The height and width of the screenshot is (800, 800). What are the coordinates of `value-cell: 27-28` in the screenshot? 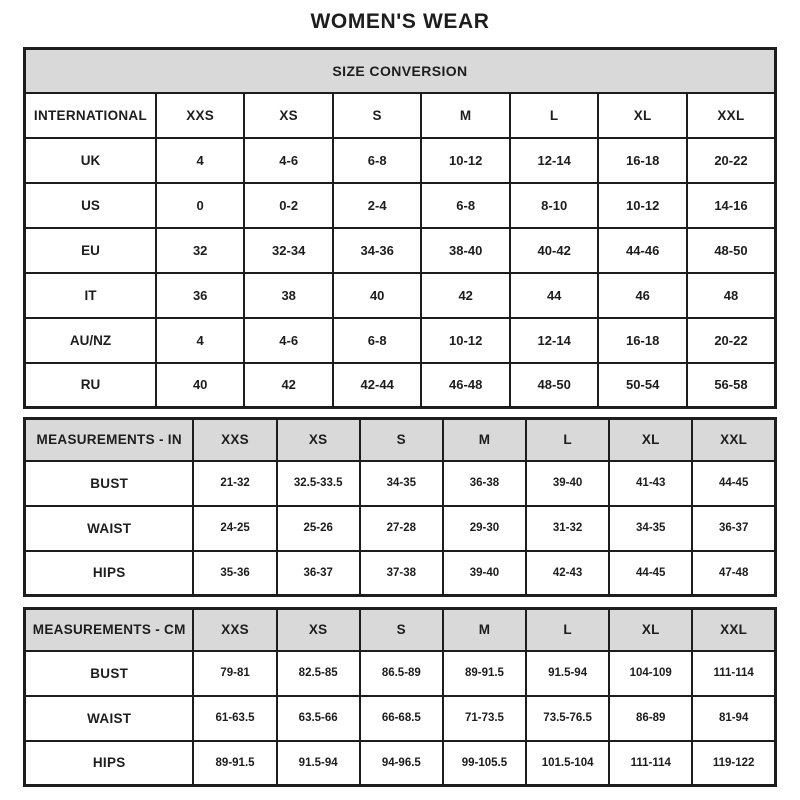 It's located at (401, 528).